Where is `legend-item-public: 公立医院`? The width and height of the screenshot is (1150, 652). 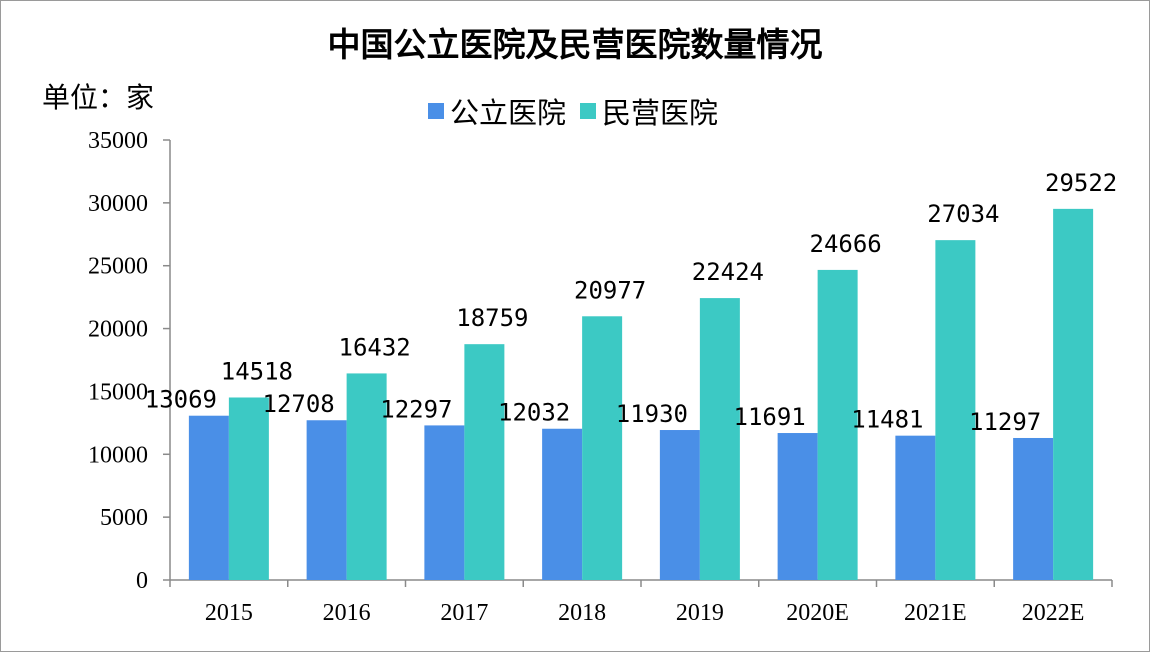 legend-item-public: 公立医院 is located at coordinates (497, 111).